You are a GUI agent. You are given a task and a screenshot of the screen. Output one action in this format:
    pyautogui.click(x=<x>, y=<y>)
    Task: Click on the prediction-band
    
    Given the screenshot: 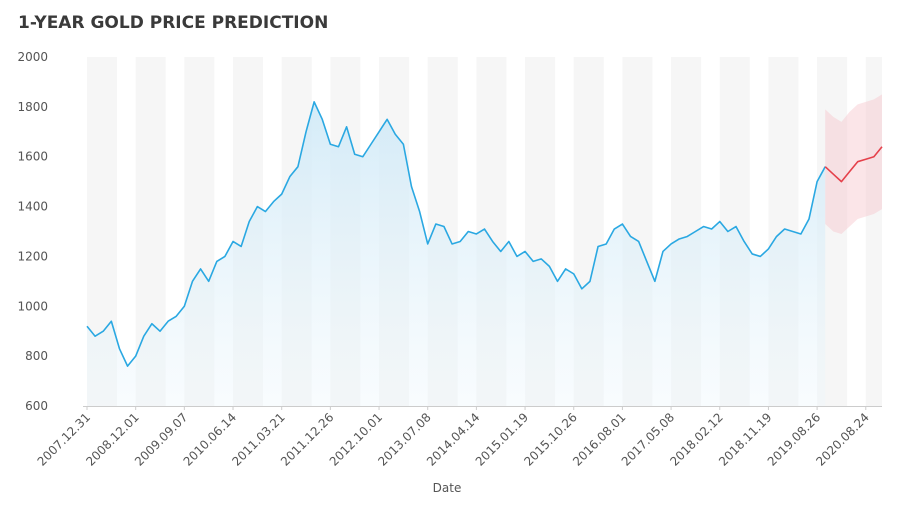 What is the action you would take?
    pyautogui.click(x=853, y=164)
    